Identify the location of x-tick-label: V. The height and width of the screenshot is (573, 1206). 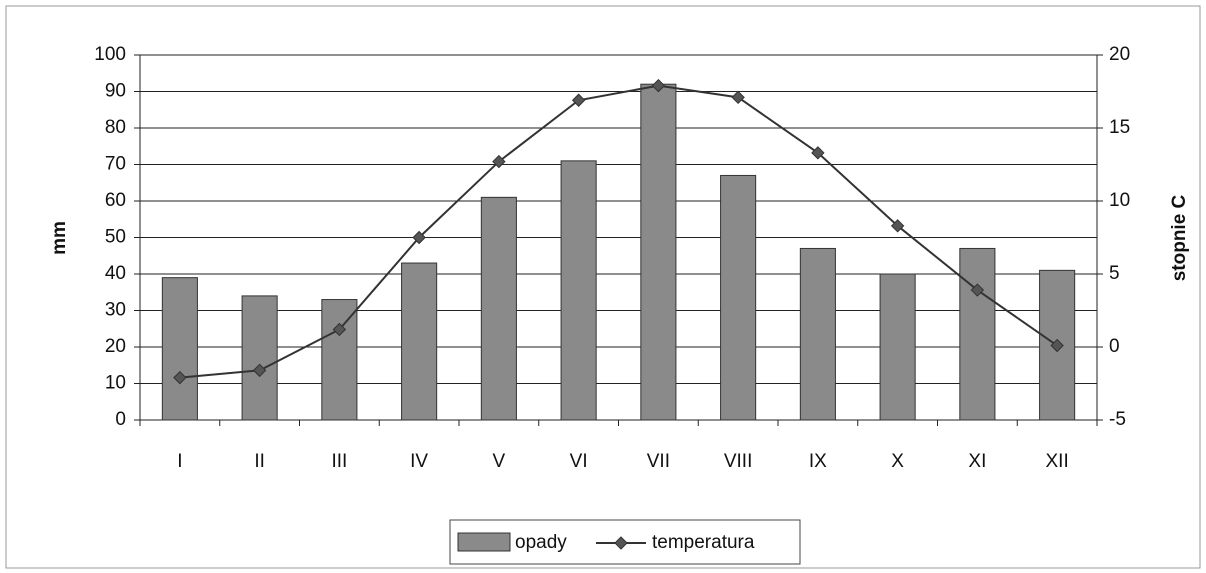
(499, 461).